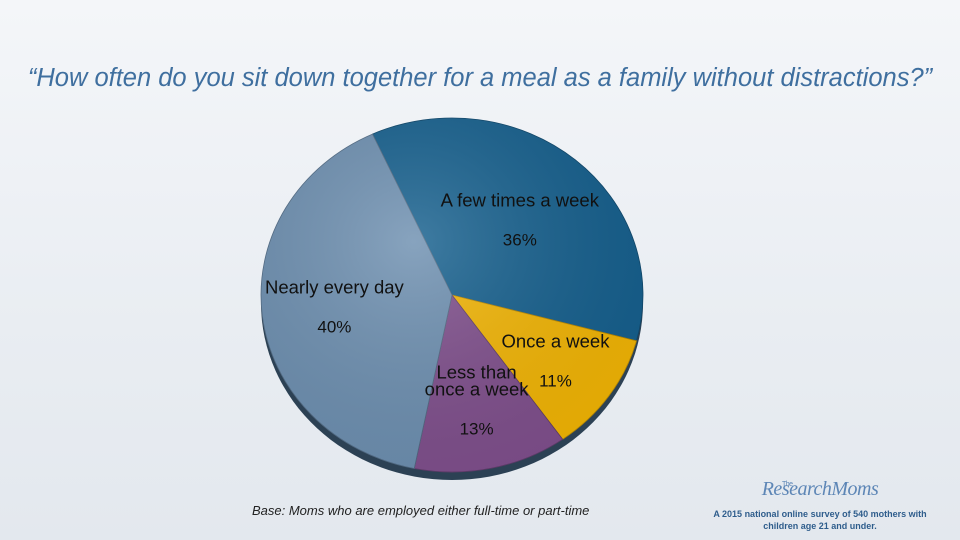 The image size is (960, 540). What do you see at coordinates (477, 428) in the screenshot?
I see `slice-value-label: 13%` at bounding box center [477, 428].